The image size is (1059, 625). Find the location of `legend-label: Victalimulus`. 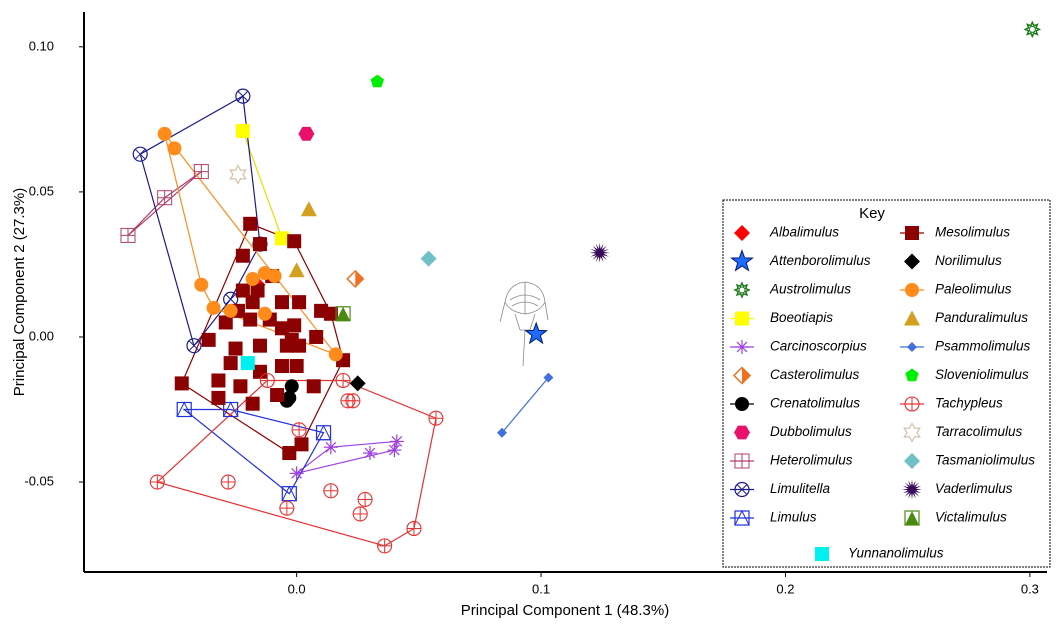

legend-label: Victalimulus is located at coordinates (971, 517).